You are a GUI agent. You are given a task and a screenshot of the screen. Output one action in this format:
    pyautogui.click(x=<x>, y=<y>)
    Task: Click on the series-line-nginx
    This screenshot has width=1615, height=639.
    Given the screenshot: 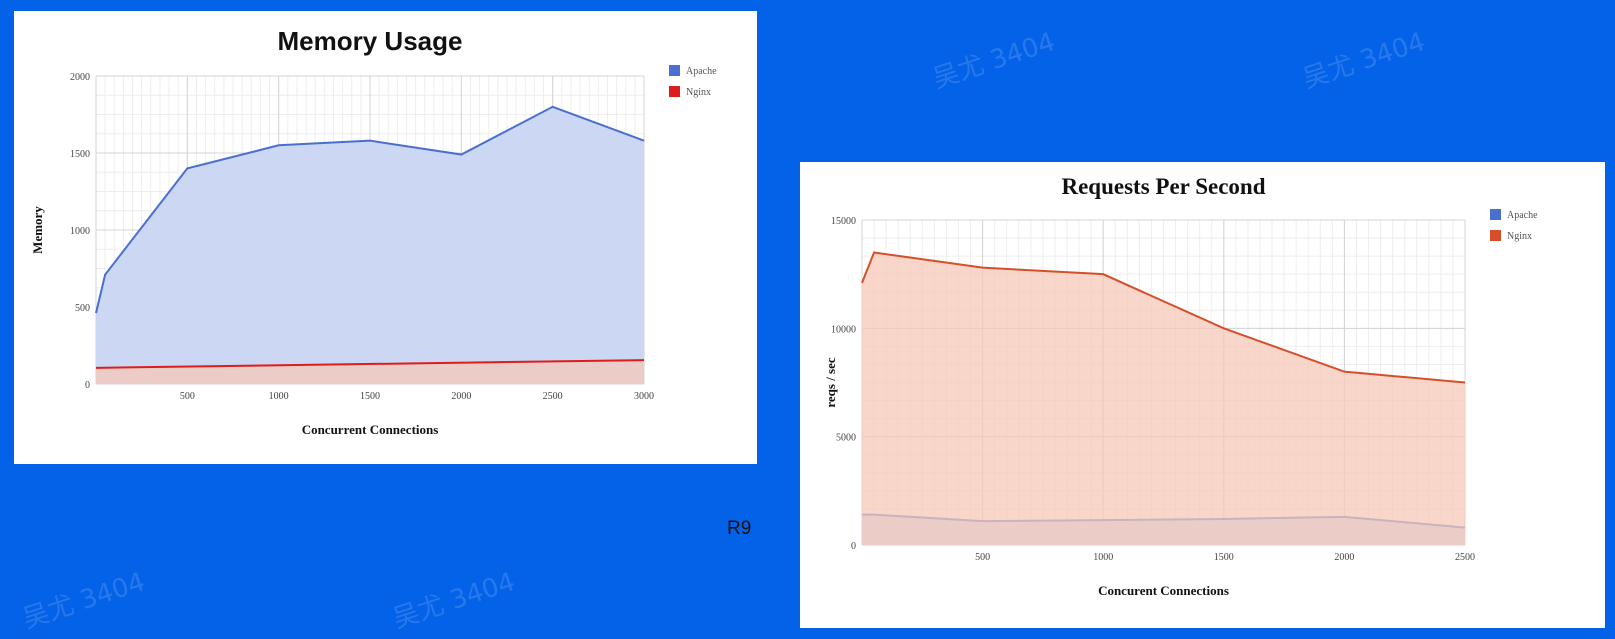 What is the action you would take?
    pyautogui.click(x=370, y=364)
    